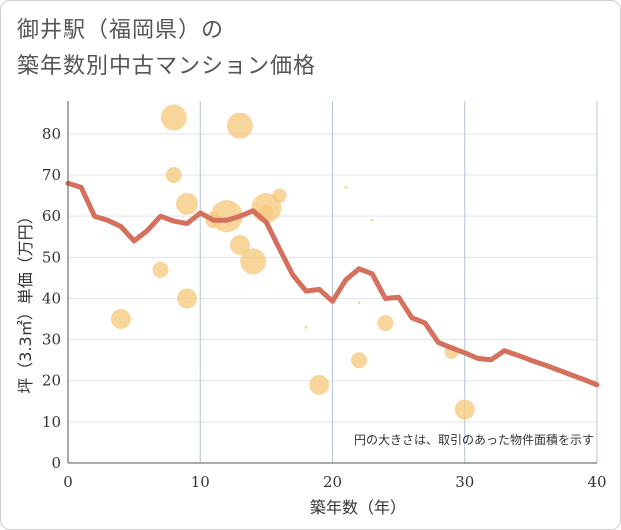  I want to click on y-axis-title: 坪（3.3㎡）単価（万円）, so click(25, 300).